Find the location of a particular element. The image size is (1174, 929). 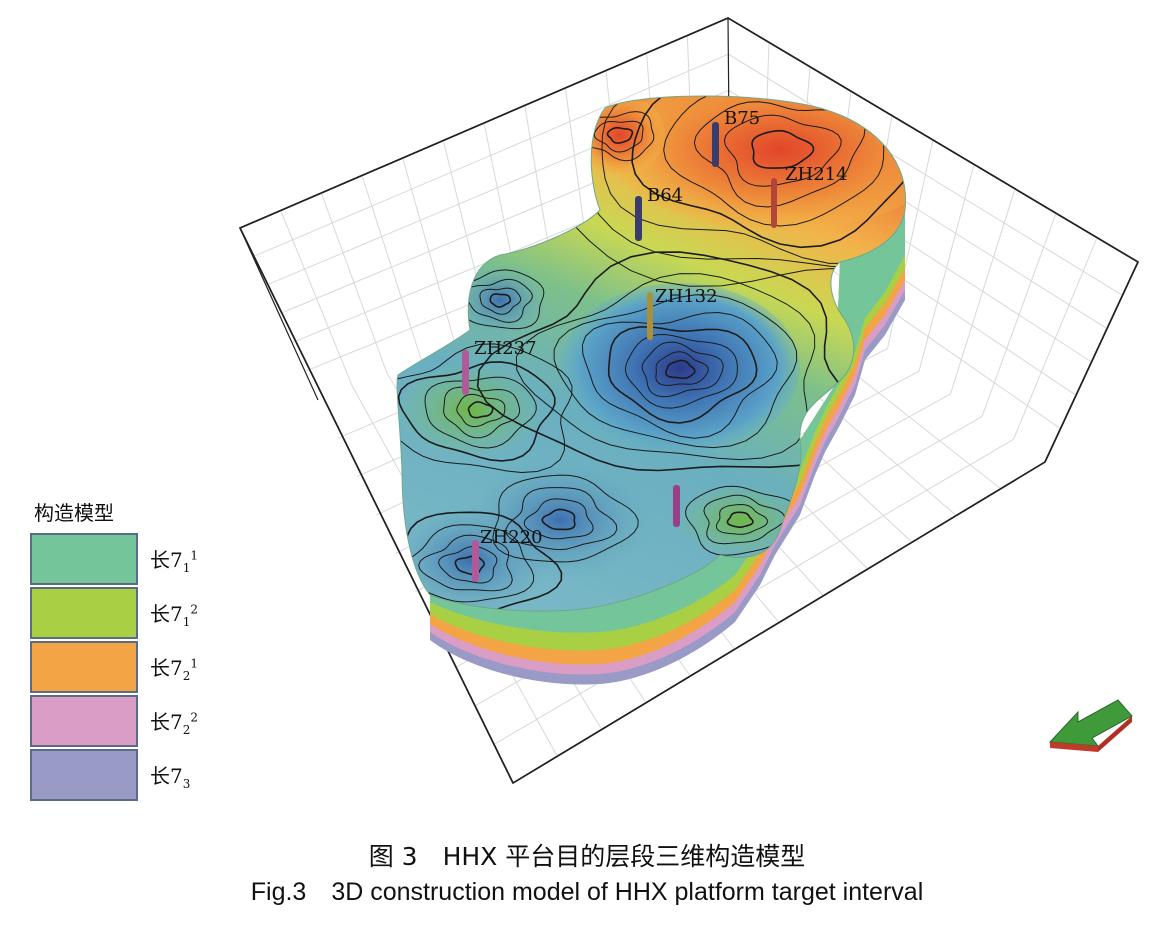

legend-label: 长712 is located at coordinates (174, 613).